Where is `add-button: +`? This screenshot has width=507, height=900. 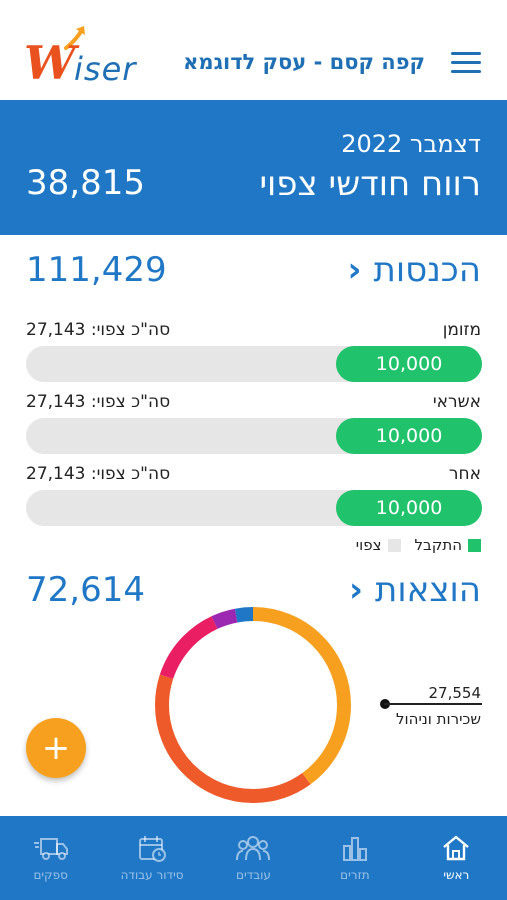
add-button: + is located at coordinates (56, 748).